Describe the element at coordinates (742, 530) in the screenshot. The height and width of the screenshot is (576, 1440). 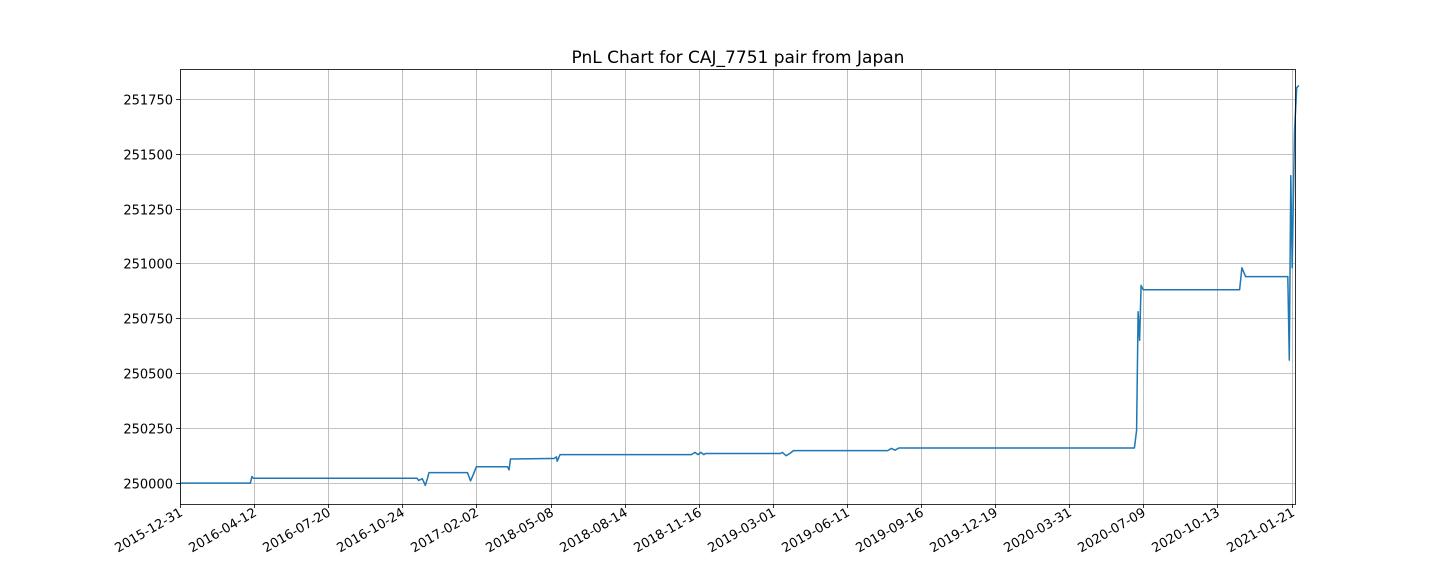
I see `x-tick-label: 2019-03-01` at that location.